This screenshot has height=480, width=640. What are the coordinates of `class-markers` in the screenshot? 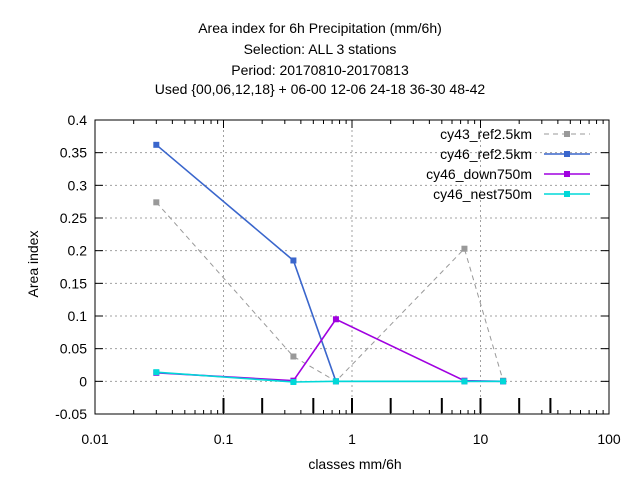 It's located at (387, 405).